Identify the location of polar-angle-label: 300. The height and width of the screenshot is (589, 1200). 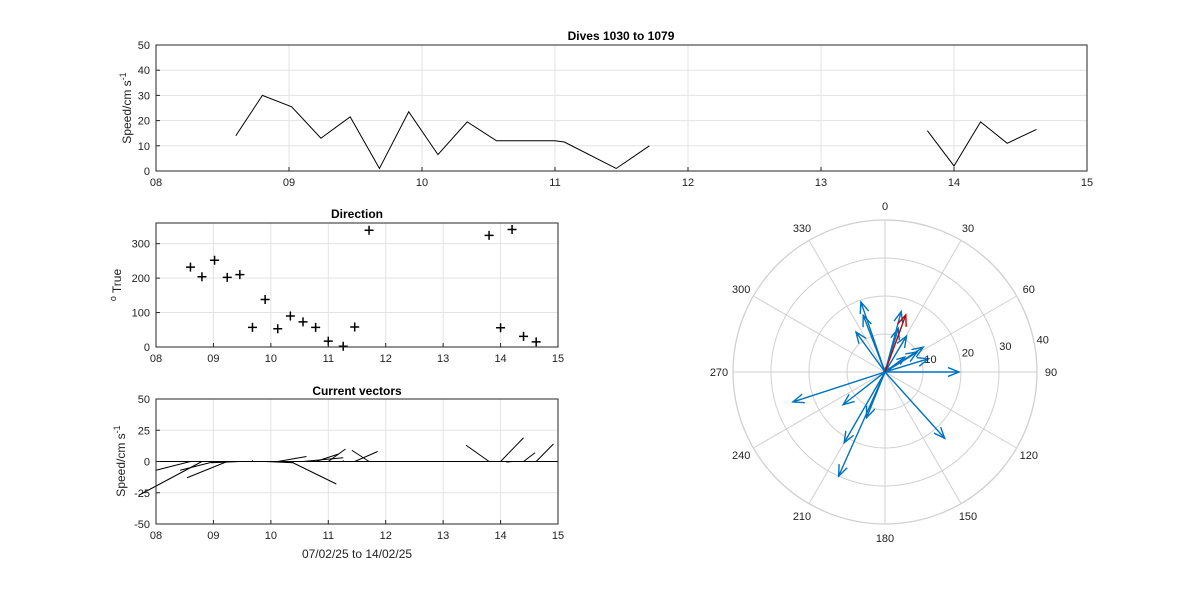
(741, 290).